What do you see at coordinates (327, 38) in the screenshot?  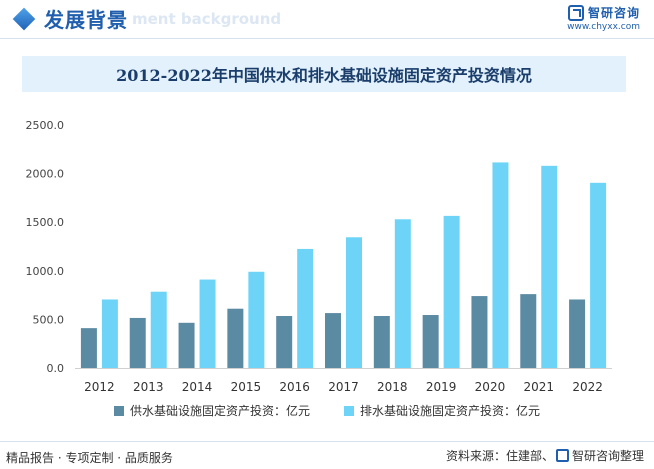 I see `header-divider` at bounding box center [327, 38].